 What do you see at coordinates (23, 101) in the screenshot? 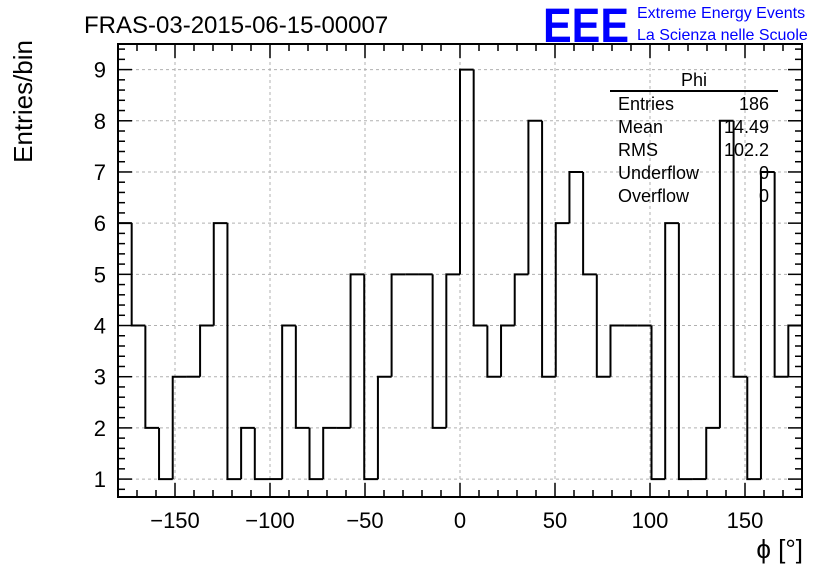
I see `y-axis-label: Entries/bin` at bounding box center [23, 101].